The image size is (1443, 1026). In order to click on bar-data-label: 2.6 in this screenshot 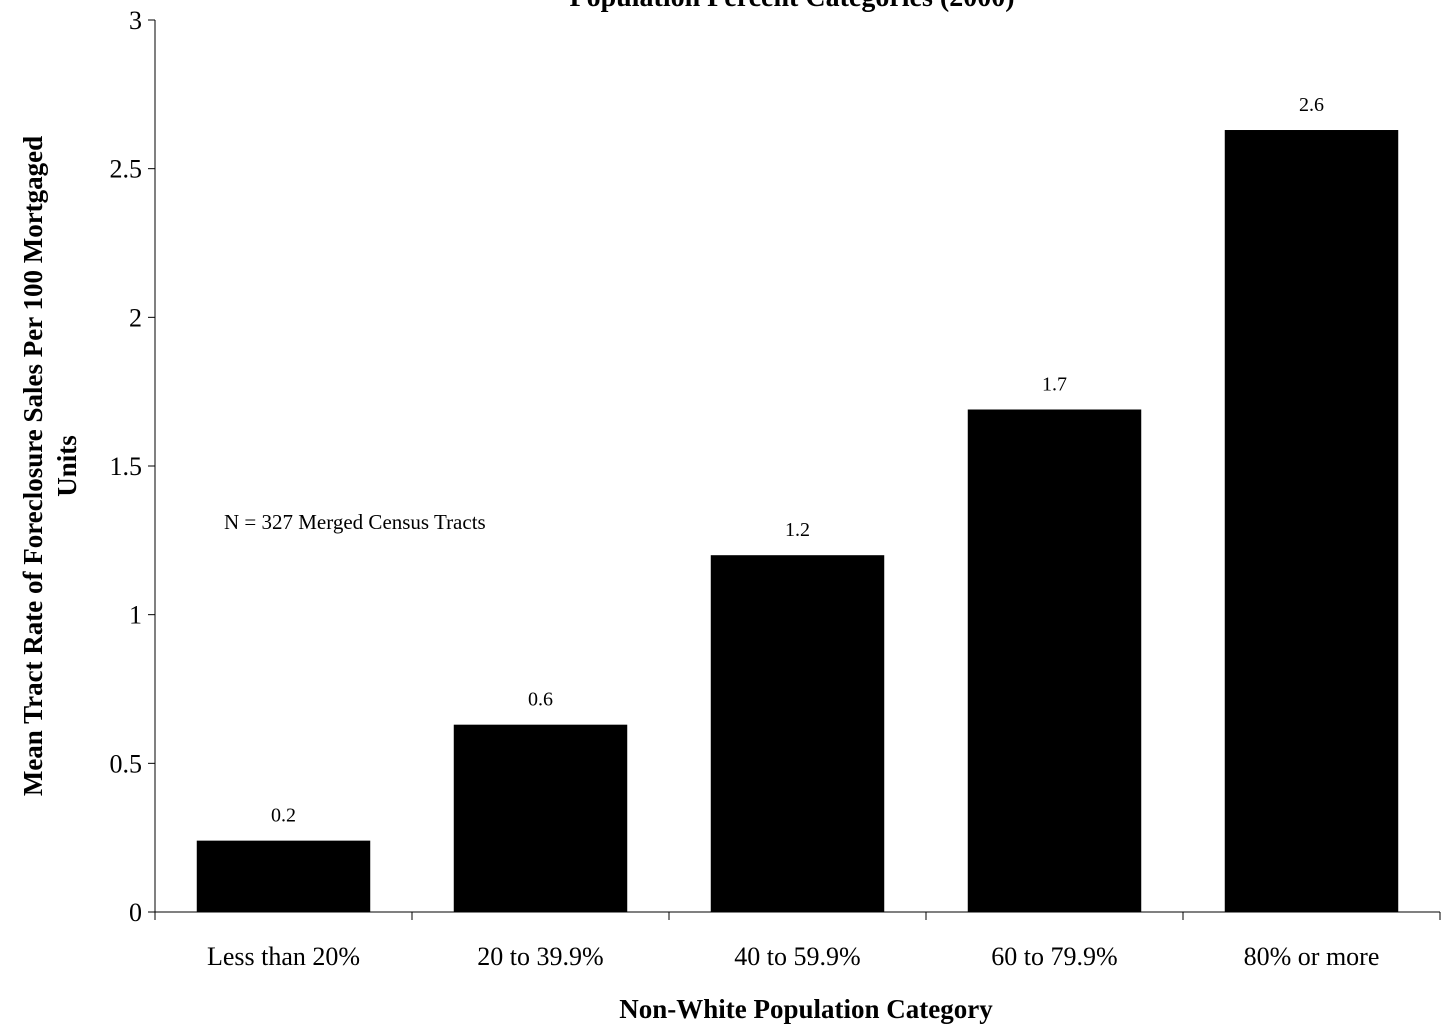, I will do `click(1311, 105)`.